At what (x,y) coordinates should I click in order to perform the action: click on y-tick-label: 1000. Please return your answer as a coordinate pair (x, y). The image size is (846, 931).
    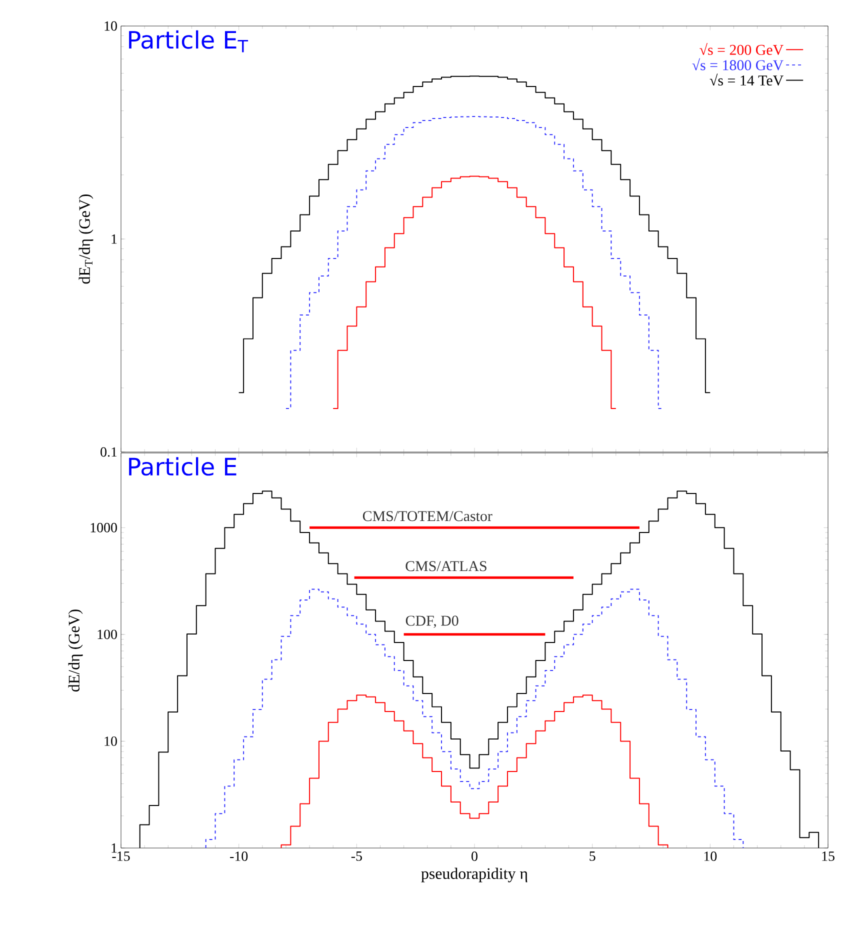
    Looking at the image, I should click on (103, 527).